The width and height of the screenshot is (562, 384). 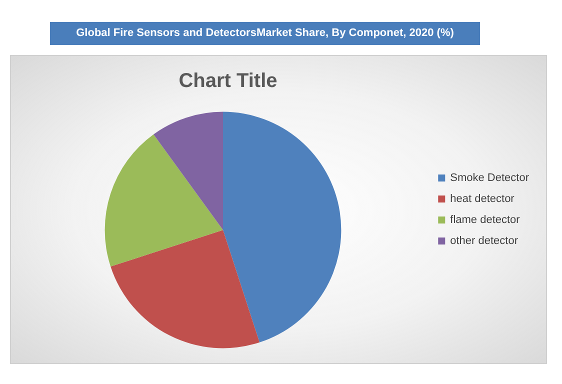 What do you see at coordinates (484, 241) in the screenshot?
I see `legend-label: other detector` at bounding box center [484, 241].